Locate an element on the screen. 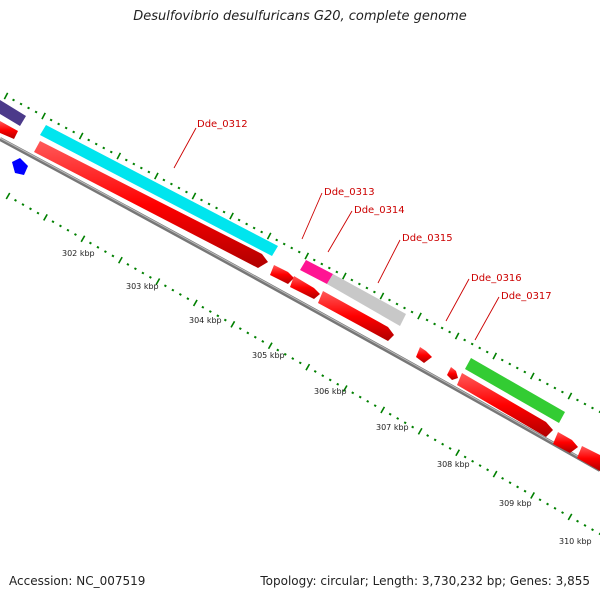  cds-arrow-right-edge is located at coordinates (588, 458).